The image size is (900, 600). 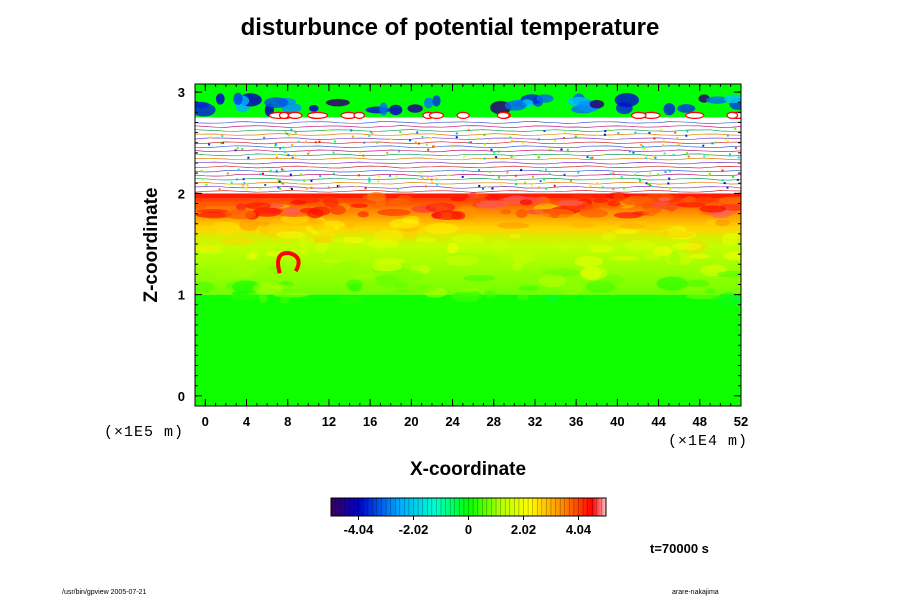 What do you see at coordinates (329, 421) in the screenshot?
I see `x-tick-label: 12` at bounding box center [329, 421].